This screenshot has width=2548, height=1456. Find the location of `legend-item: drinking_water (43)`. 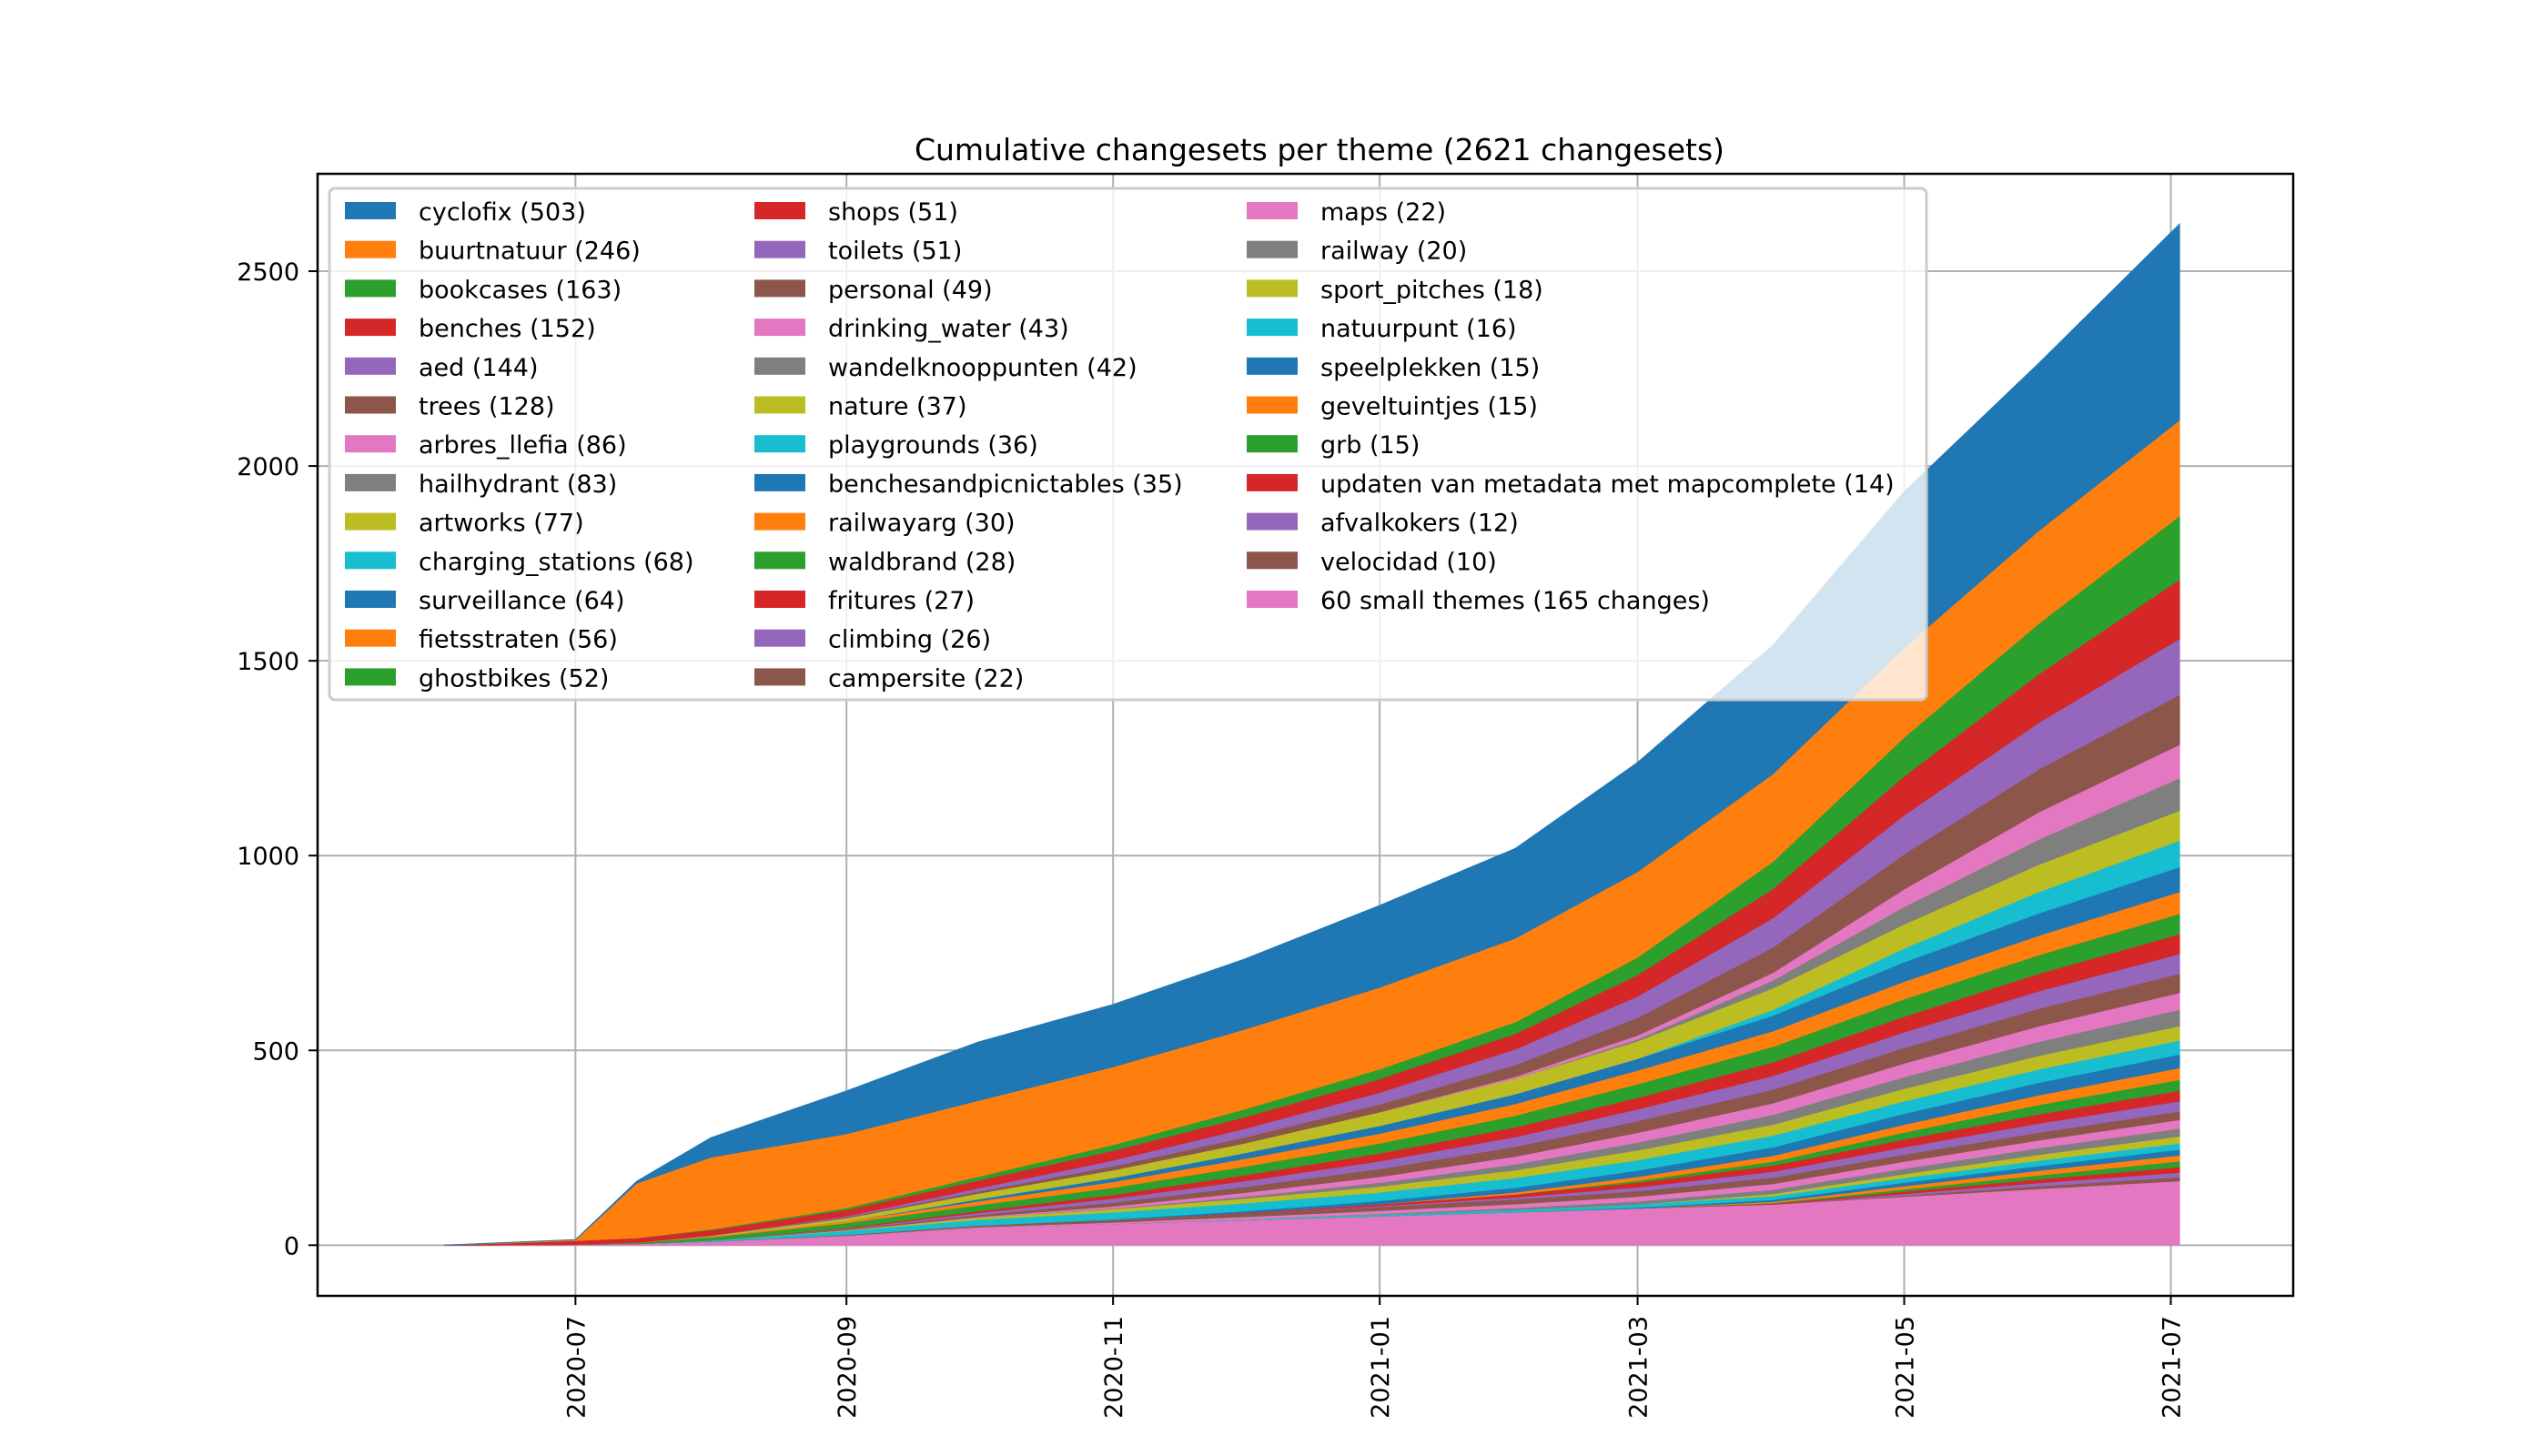

legend-item: drinking_water (43) is located at coordinates (912, 329).